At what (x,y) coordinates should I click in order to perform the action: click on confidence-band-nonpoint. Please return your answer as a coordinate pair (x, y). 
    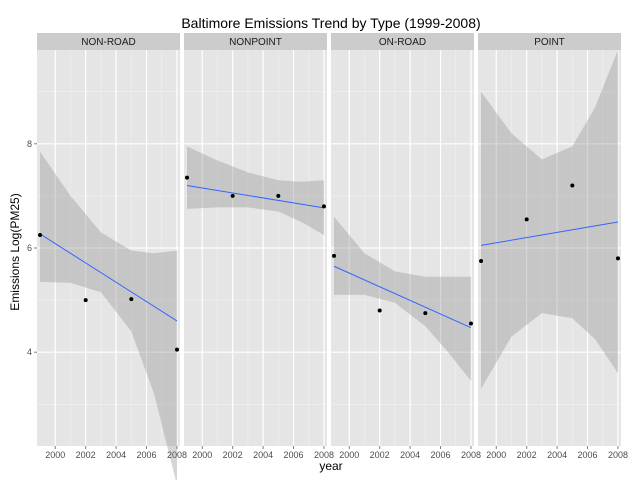
    Looking at the image, I should click on (255, 190).